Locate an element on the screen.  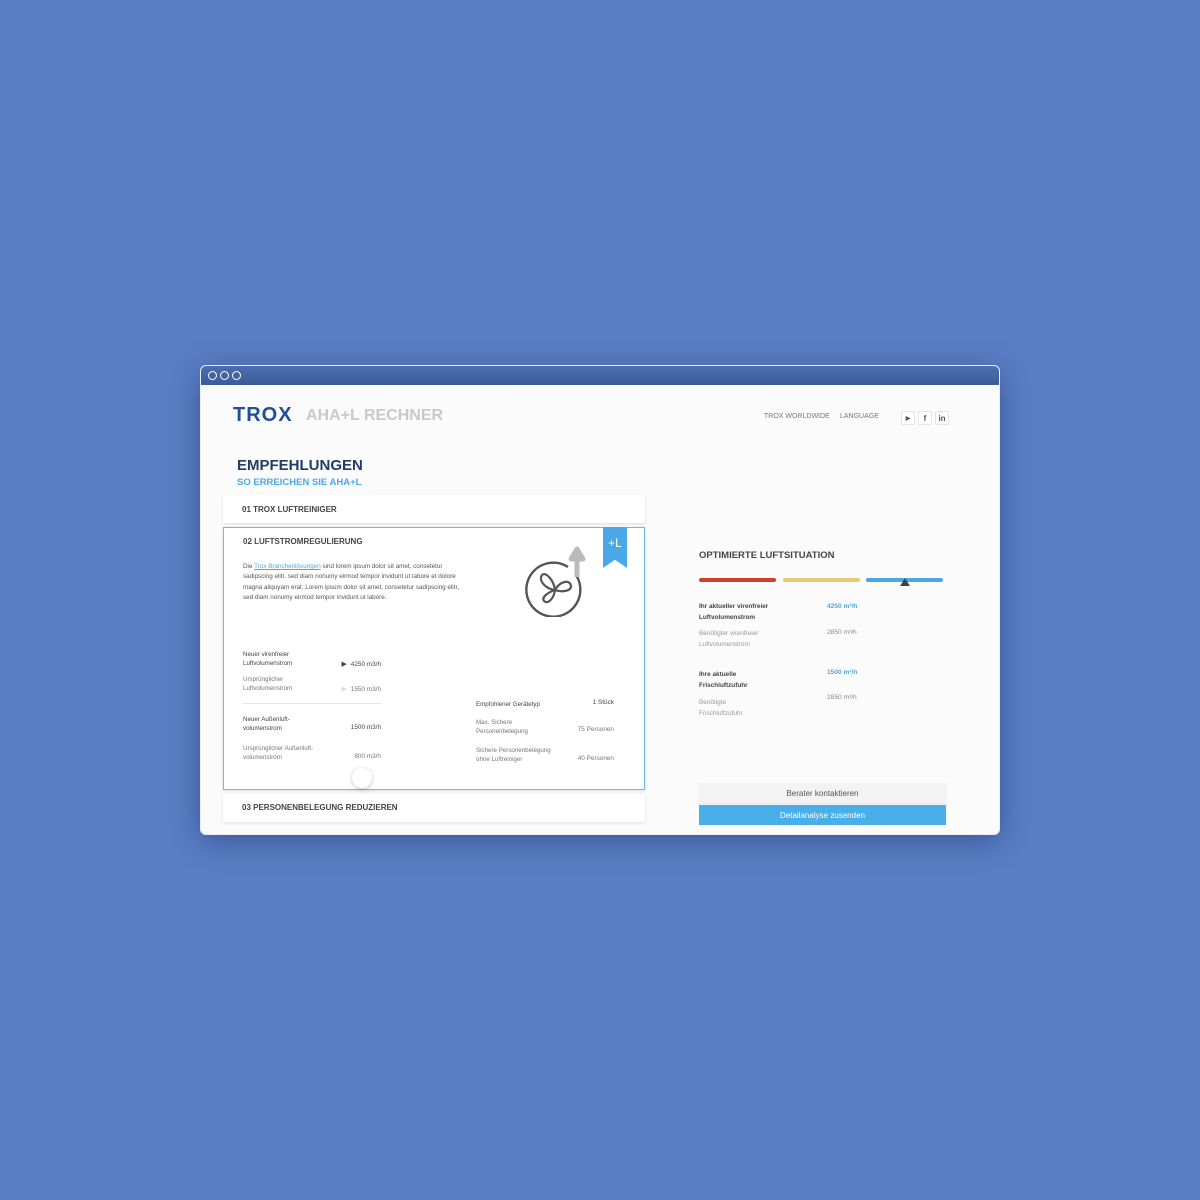
divider is located at coordinates (312, 703).